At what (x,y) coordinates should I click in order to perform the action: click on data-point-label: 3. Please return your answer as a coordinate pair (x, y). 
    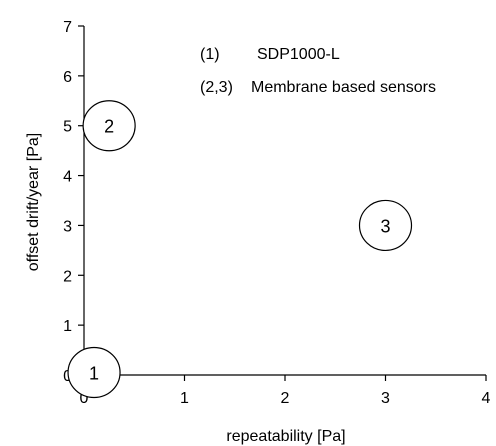
    Looking at the image, I should click on (385, 226).